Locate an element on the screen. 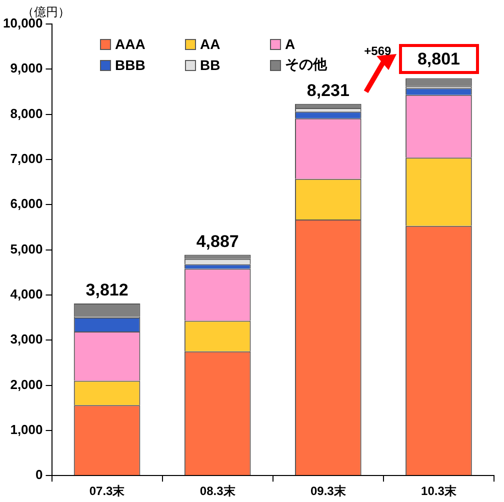 The height and width of the screenshot is (502, 504). y-tick-label: 2,000 is located at coordinates (26, 384).